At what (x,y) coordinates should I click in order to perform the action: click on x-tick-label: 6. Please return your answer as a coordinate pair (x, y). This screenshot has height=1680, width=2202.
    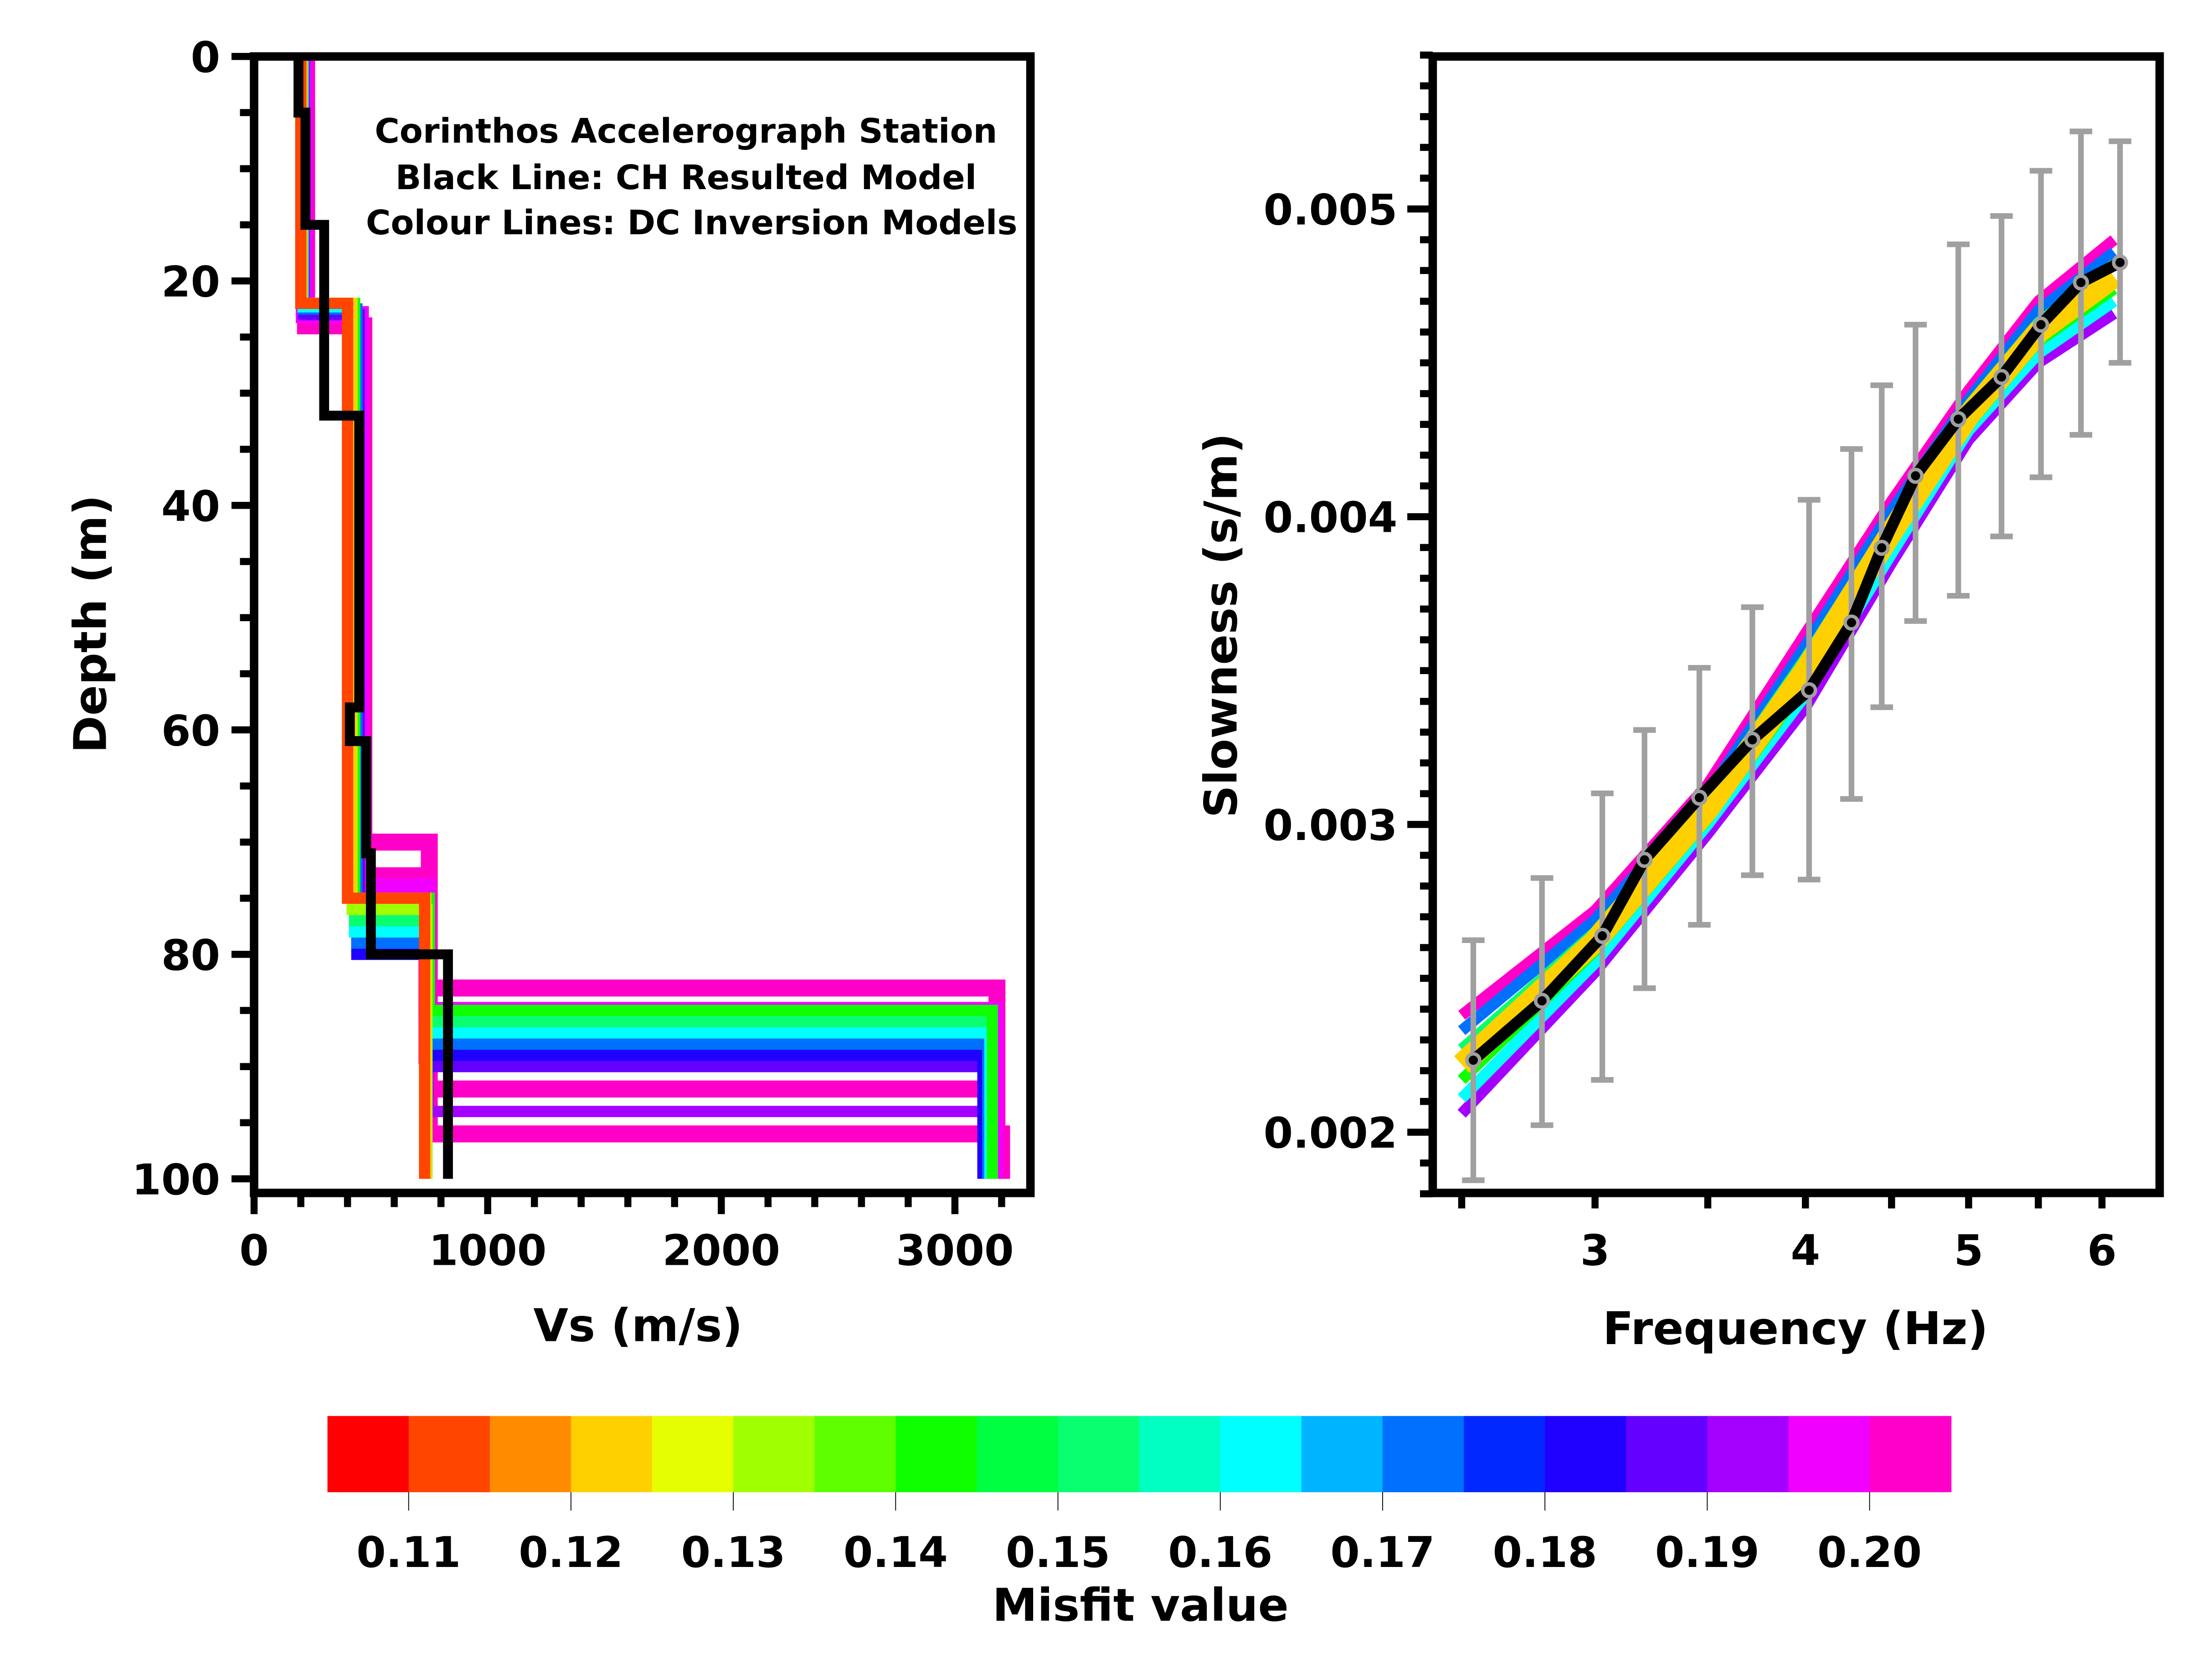
    Looking at the image, I should click on (2102, 1251).